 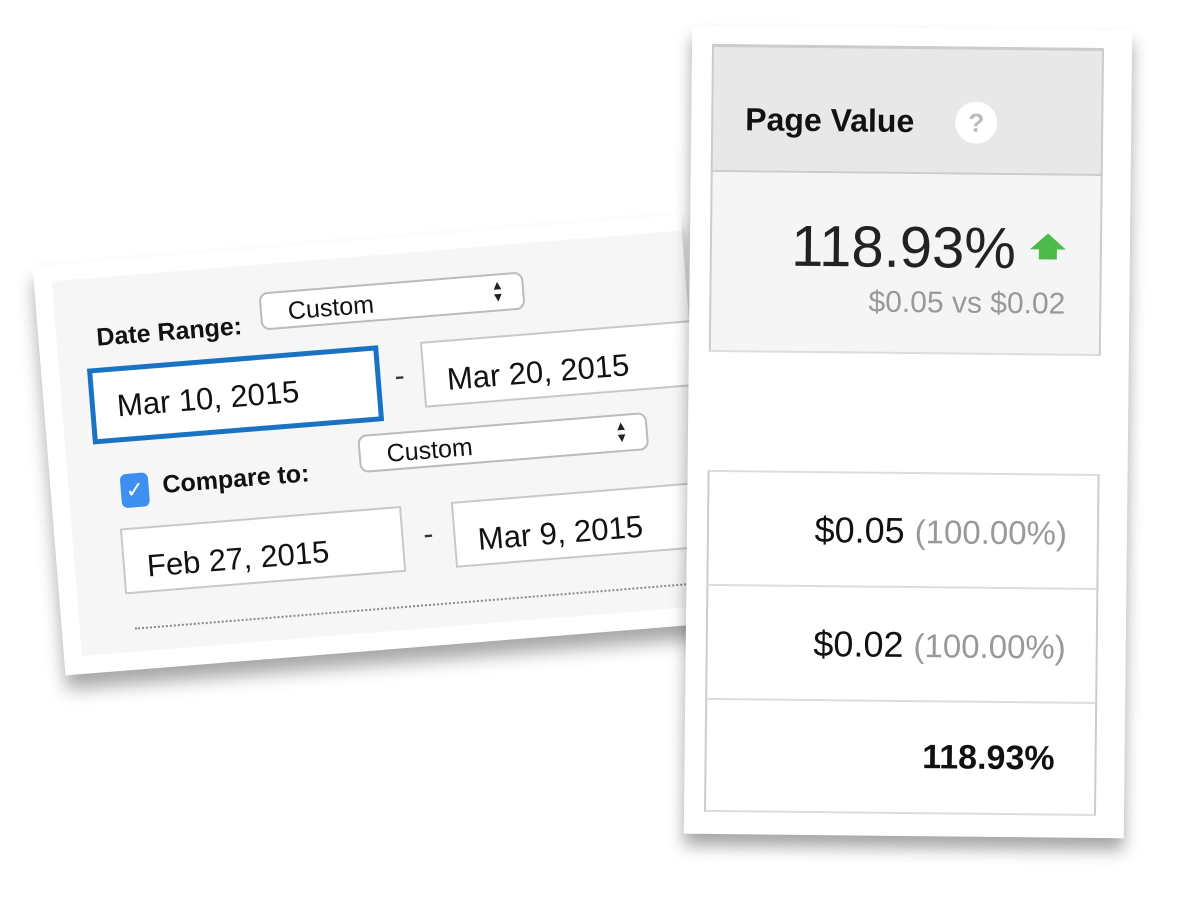 What do you see at coordinates (903, 247) in the screenshot?
I see `change-percent: 118.93%` at bounding box center [903, 247].